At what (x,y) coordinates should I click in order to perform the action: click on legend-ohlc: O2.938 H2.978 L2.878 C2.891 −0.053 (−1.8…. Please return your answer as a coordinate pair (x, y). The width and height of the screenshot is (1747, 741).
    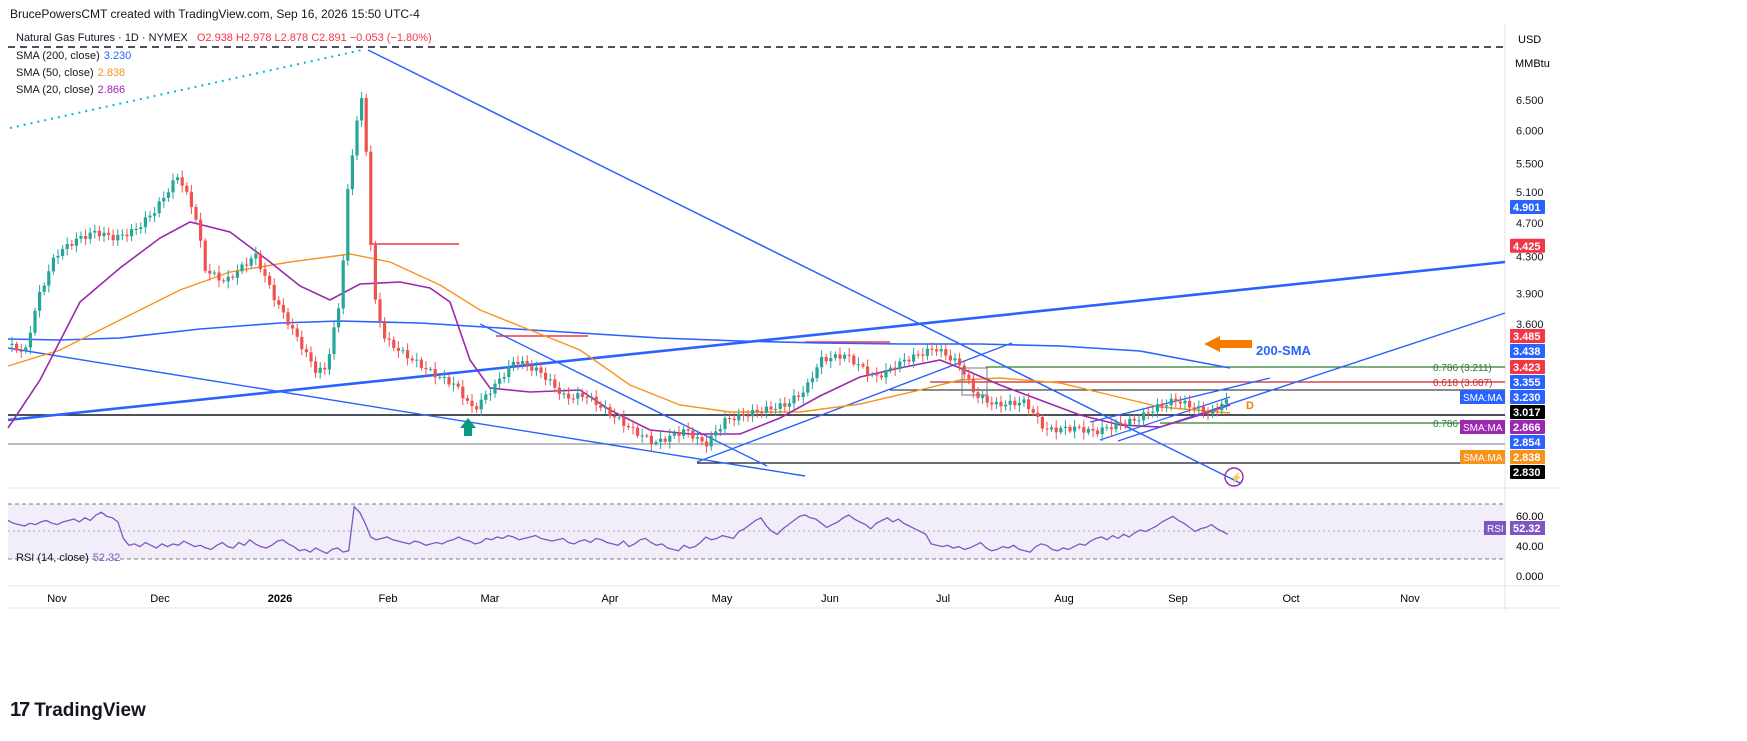
    Looking at the image, I should click on (314, 38).